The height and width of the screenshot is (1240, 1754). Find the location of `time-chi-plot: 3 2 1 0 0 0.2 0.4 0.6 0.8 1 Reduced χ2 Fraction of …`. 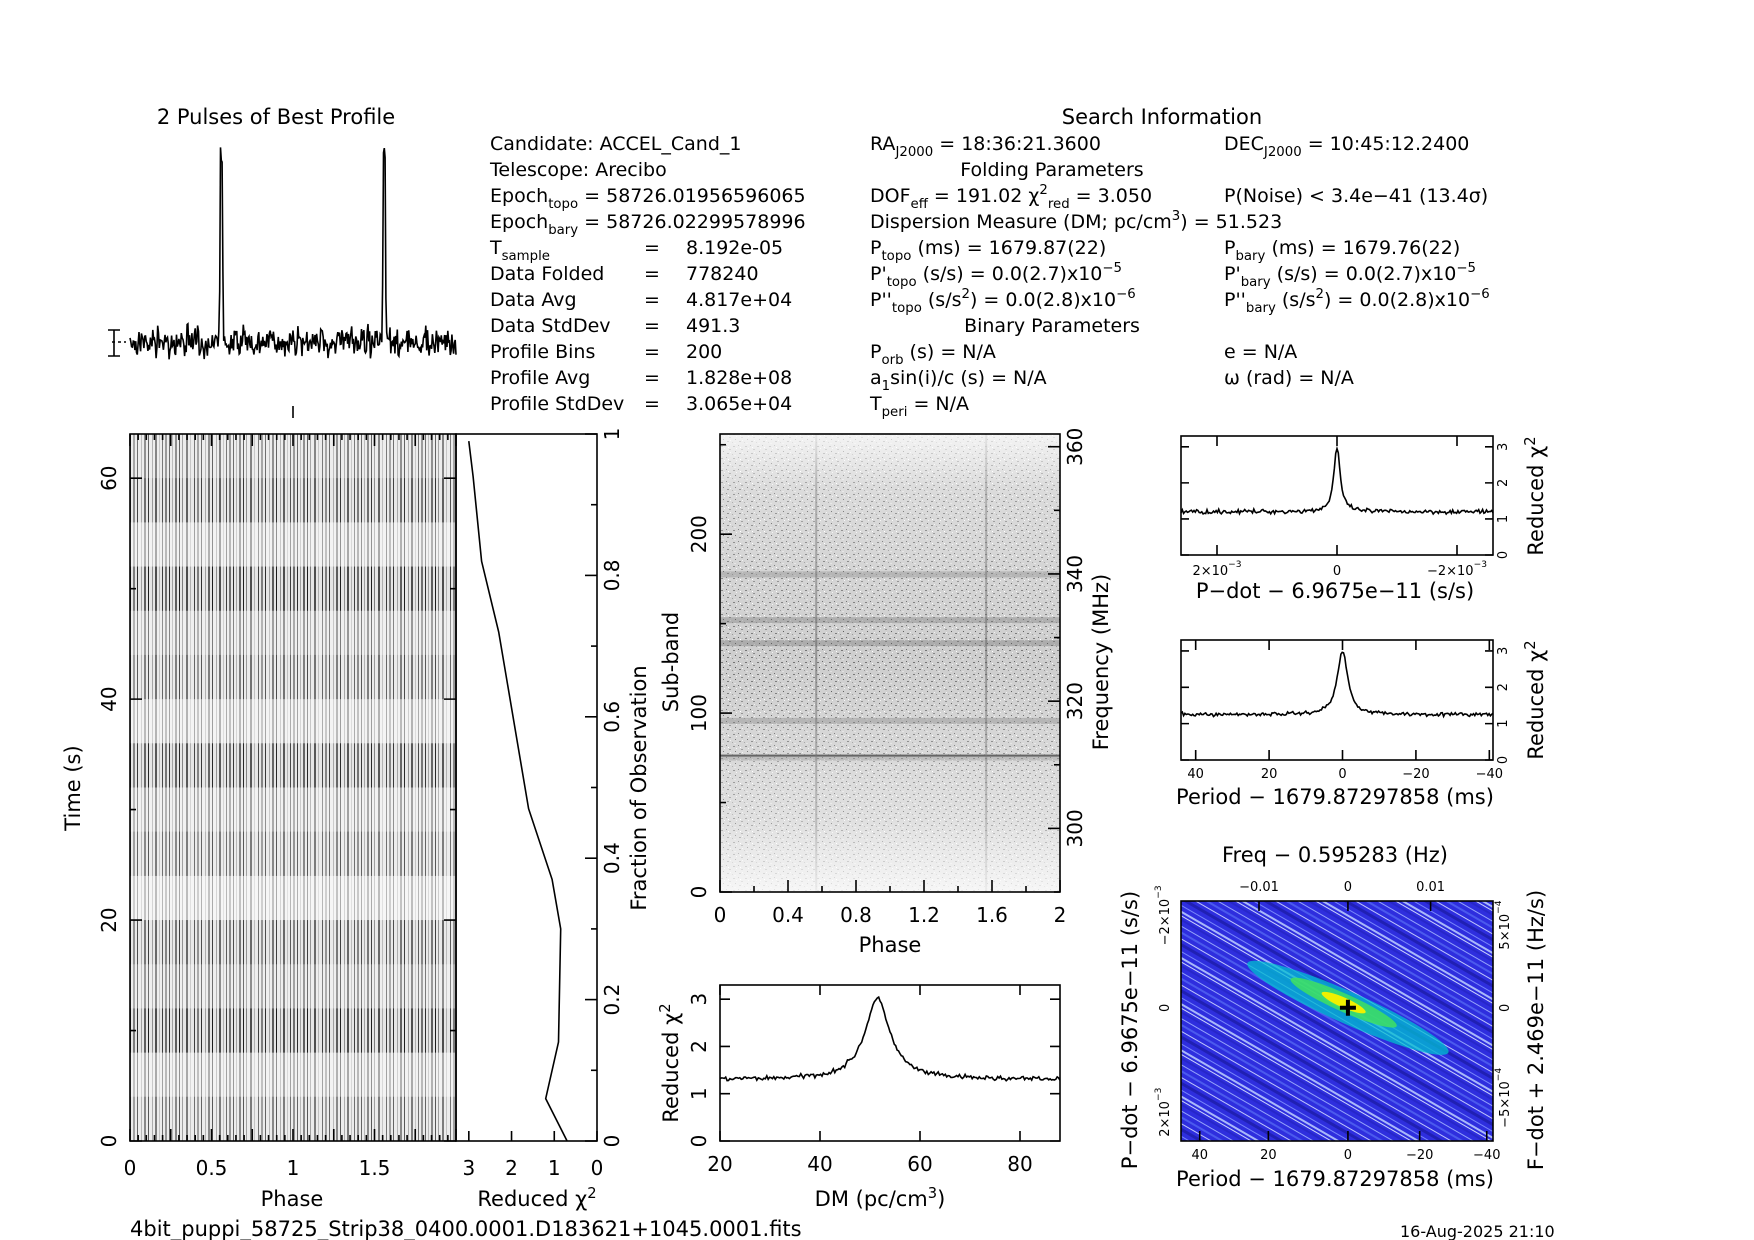

time-chi-plot: 3 2 1 0 0 0.2 0.4 0.6 0.8 1 Reduced χ2 Fraction of … is located at coordinates (553, 819).